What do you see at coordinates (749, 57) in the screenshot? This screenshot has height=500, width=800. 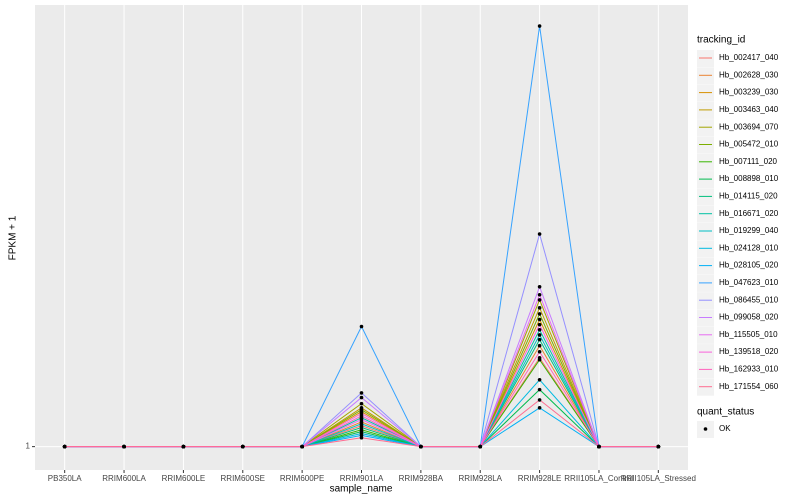 I see `legend-label: Hb_002417_040` at bounding box center [749, 57].